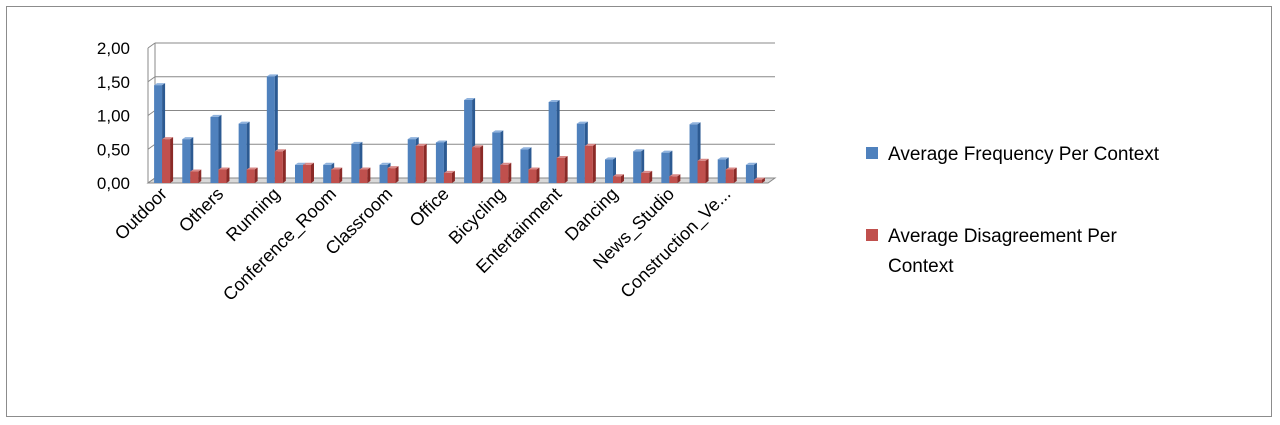 This screenshot has width=1280, height=425. I want to click on legend-label: Average Frequency Per Context, so click(1024, 154).